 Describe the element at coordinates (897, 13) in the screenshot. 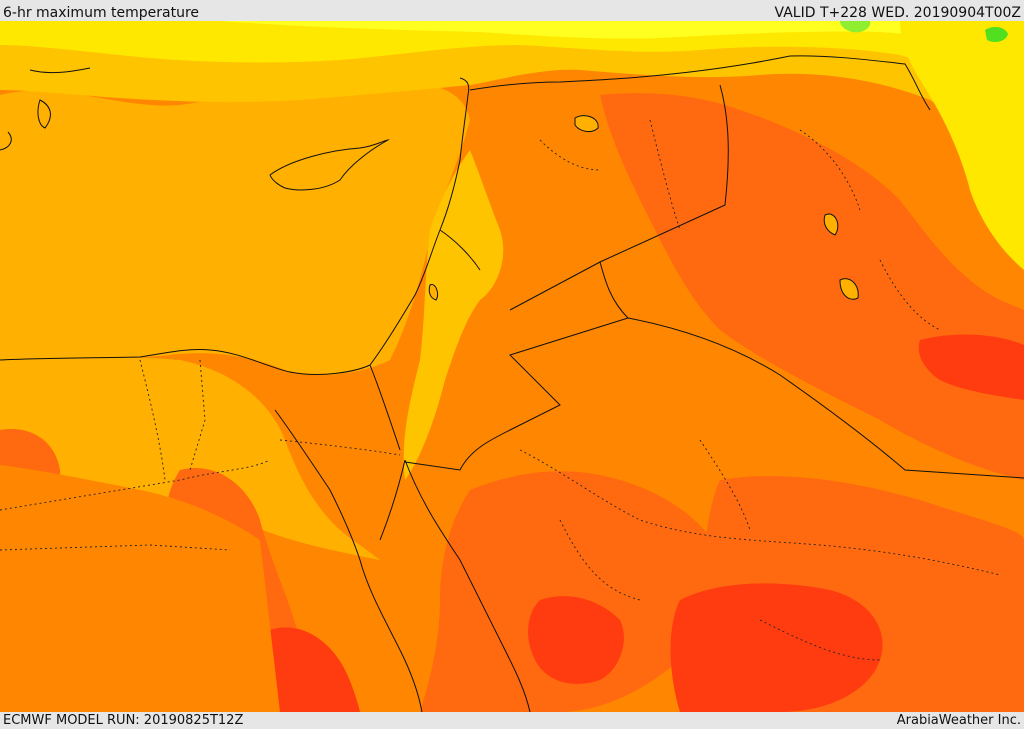

I see `valid-time: VALID T+228 WED. 20190904T00Z` at that location.